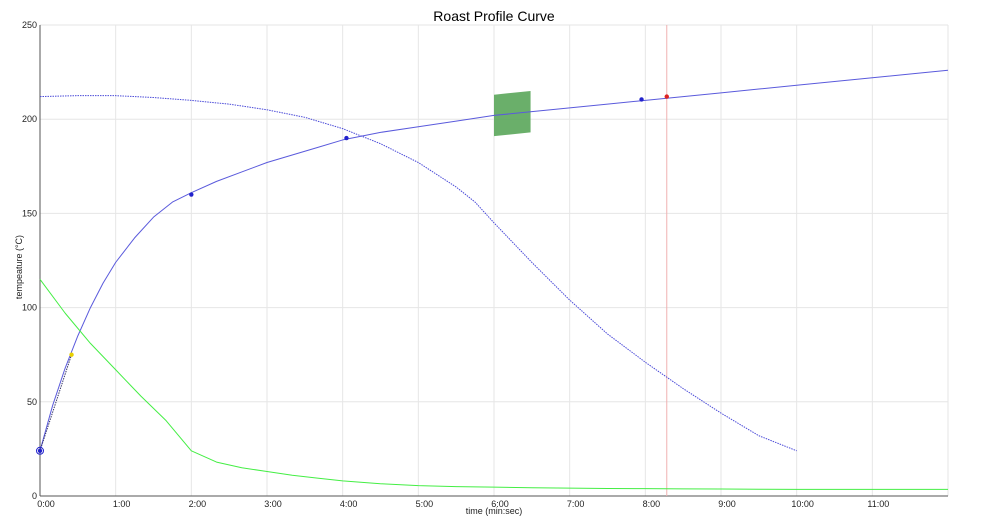  I want to click on chart-title: Roast Profile Curve, so click(494, 16).